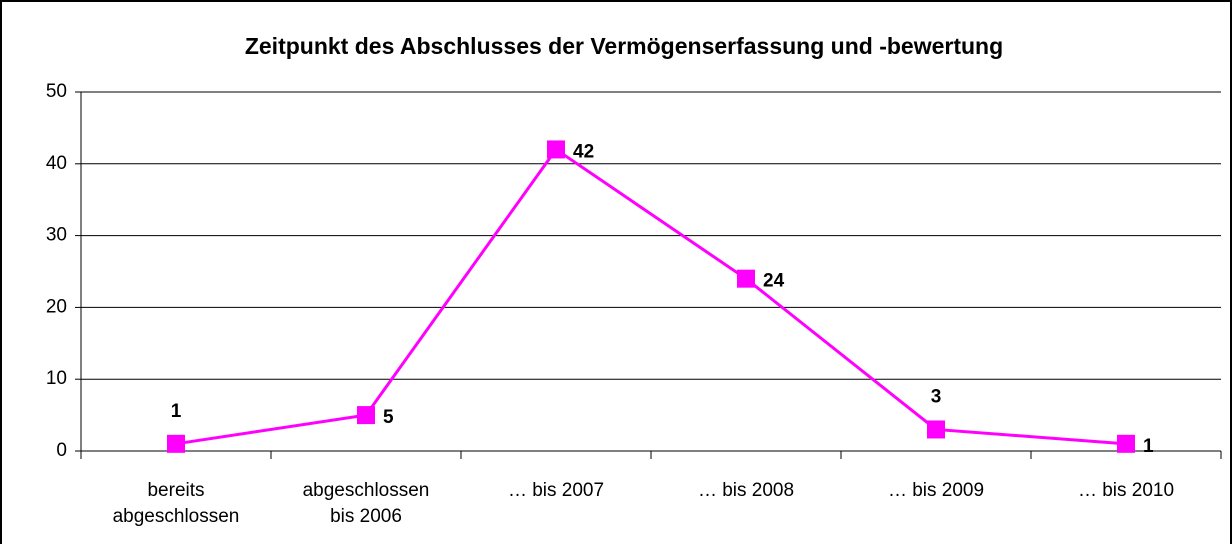 The height and width of the screenshot is (544, 1232). Describe the element at coordinates (583, 151) in the screenshot. I see `data-label: 42` at that location.